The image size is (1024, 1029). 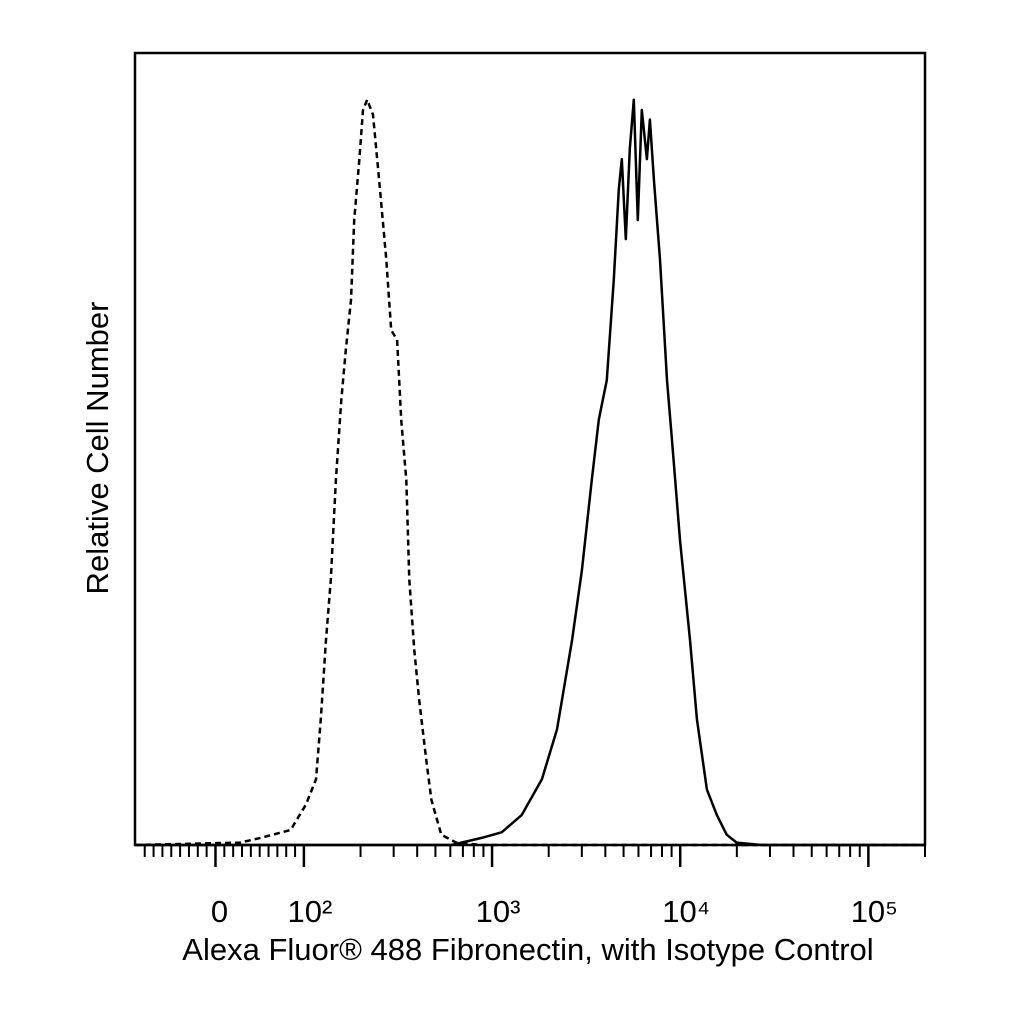 I want to click on x-tick-label: 10², so click(x=309, y=911).